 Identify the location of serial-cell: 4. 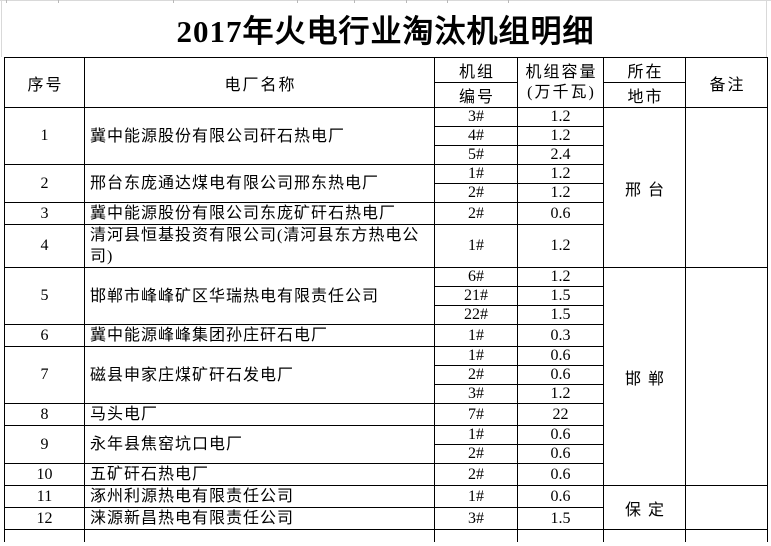
(44, 246).